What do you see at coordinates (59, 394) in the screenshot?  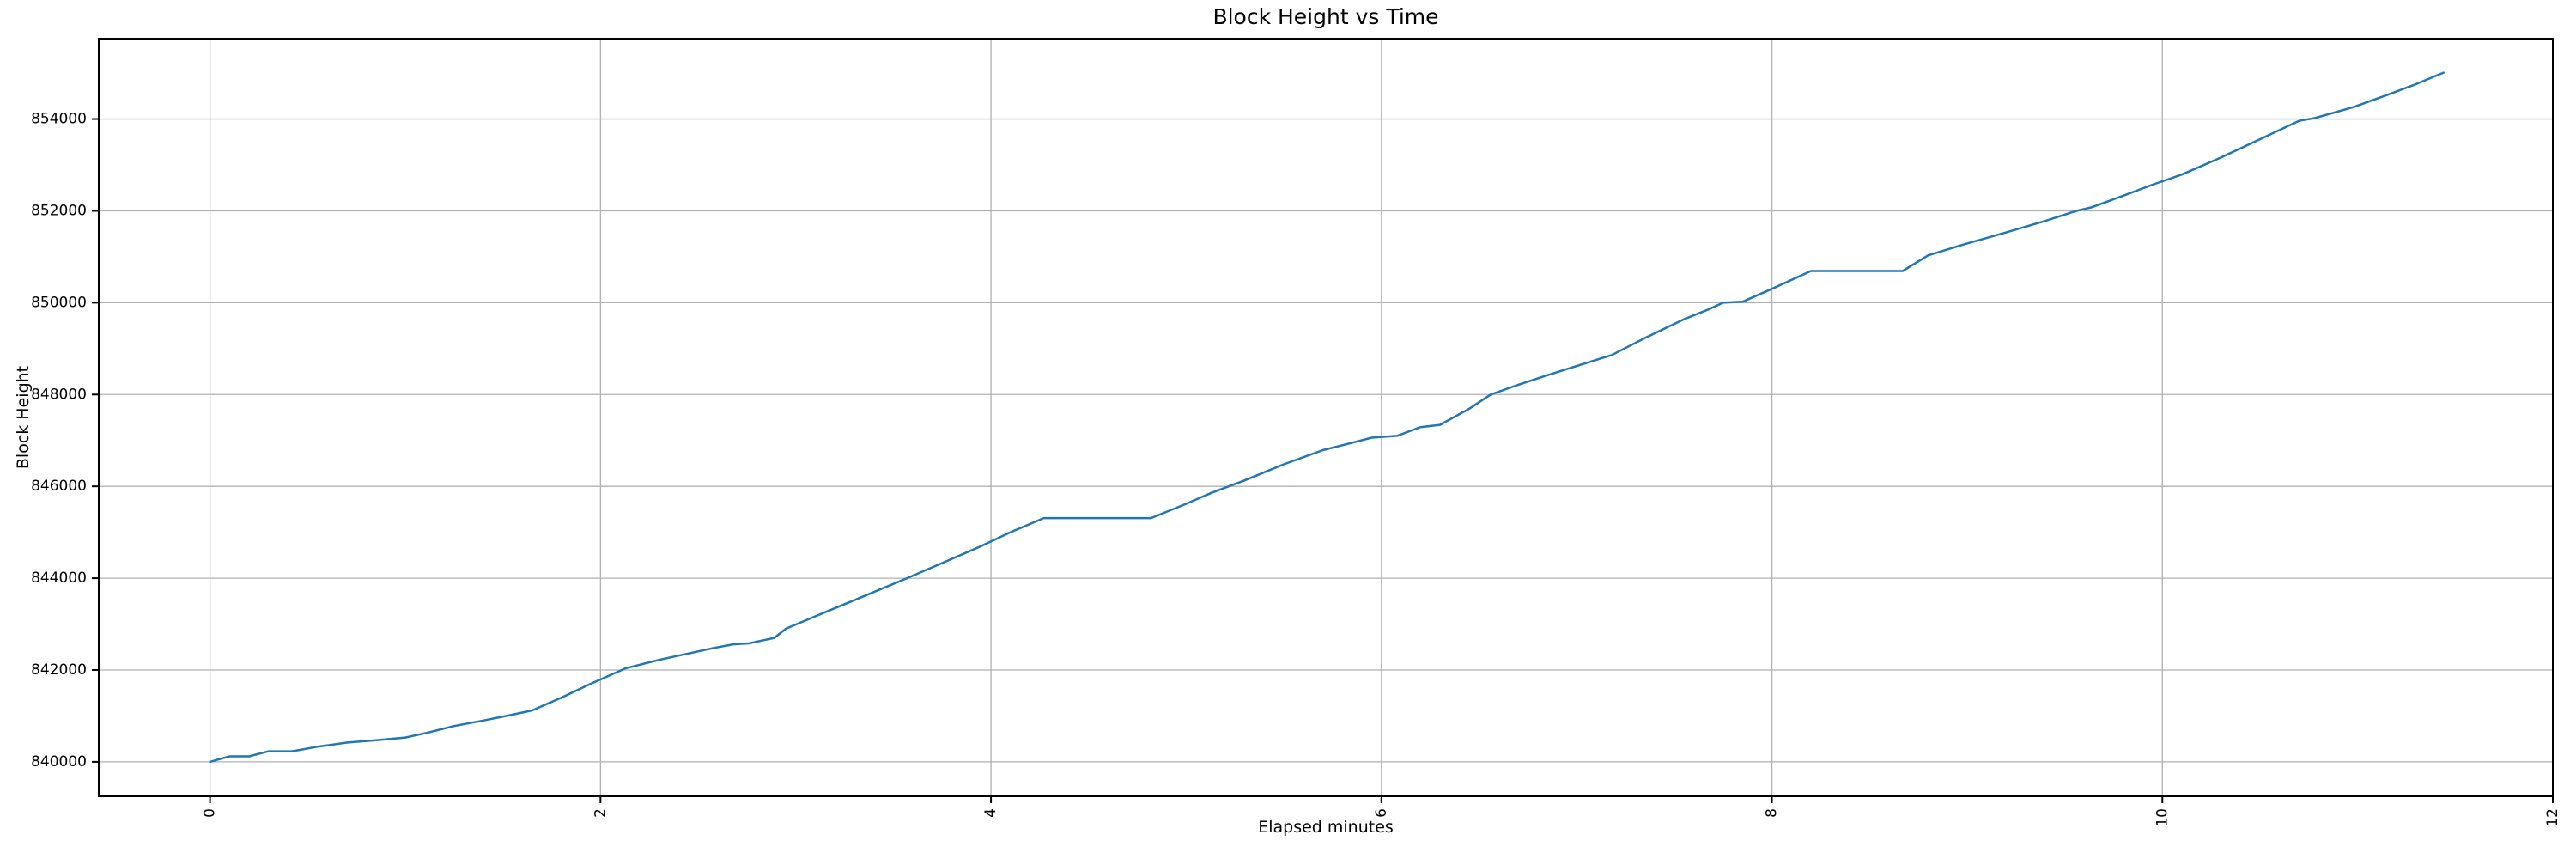 I see `y-tick-label: 848000` at bounding box center [59, 394].